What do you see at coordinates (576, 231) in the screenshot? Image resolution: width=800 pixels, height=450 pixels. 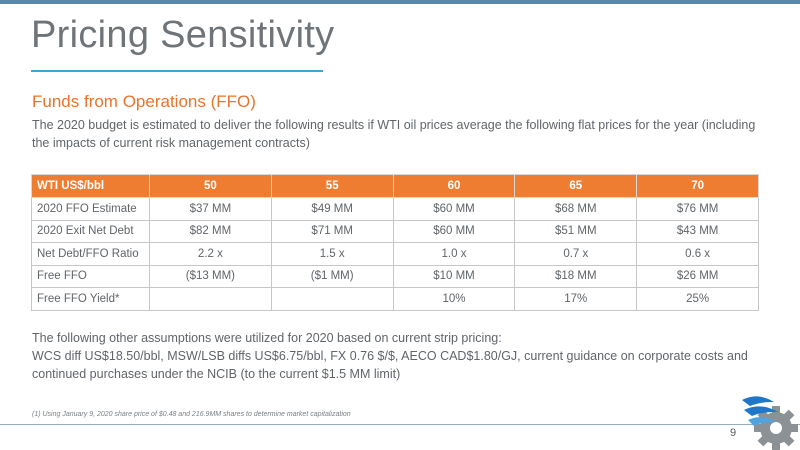 I see `table-cell: $51 MM` at bounding box center [576, 231].